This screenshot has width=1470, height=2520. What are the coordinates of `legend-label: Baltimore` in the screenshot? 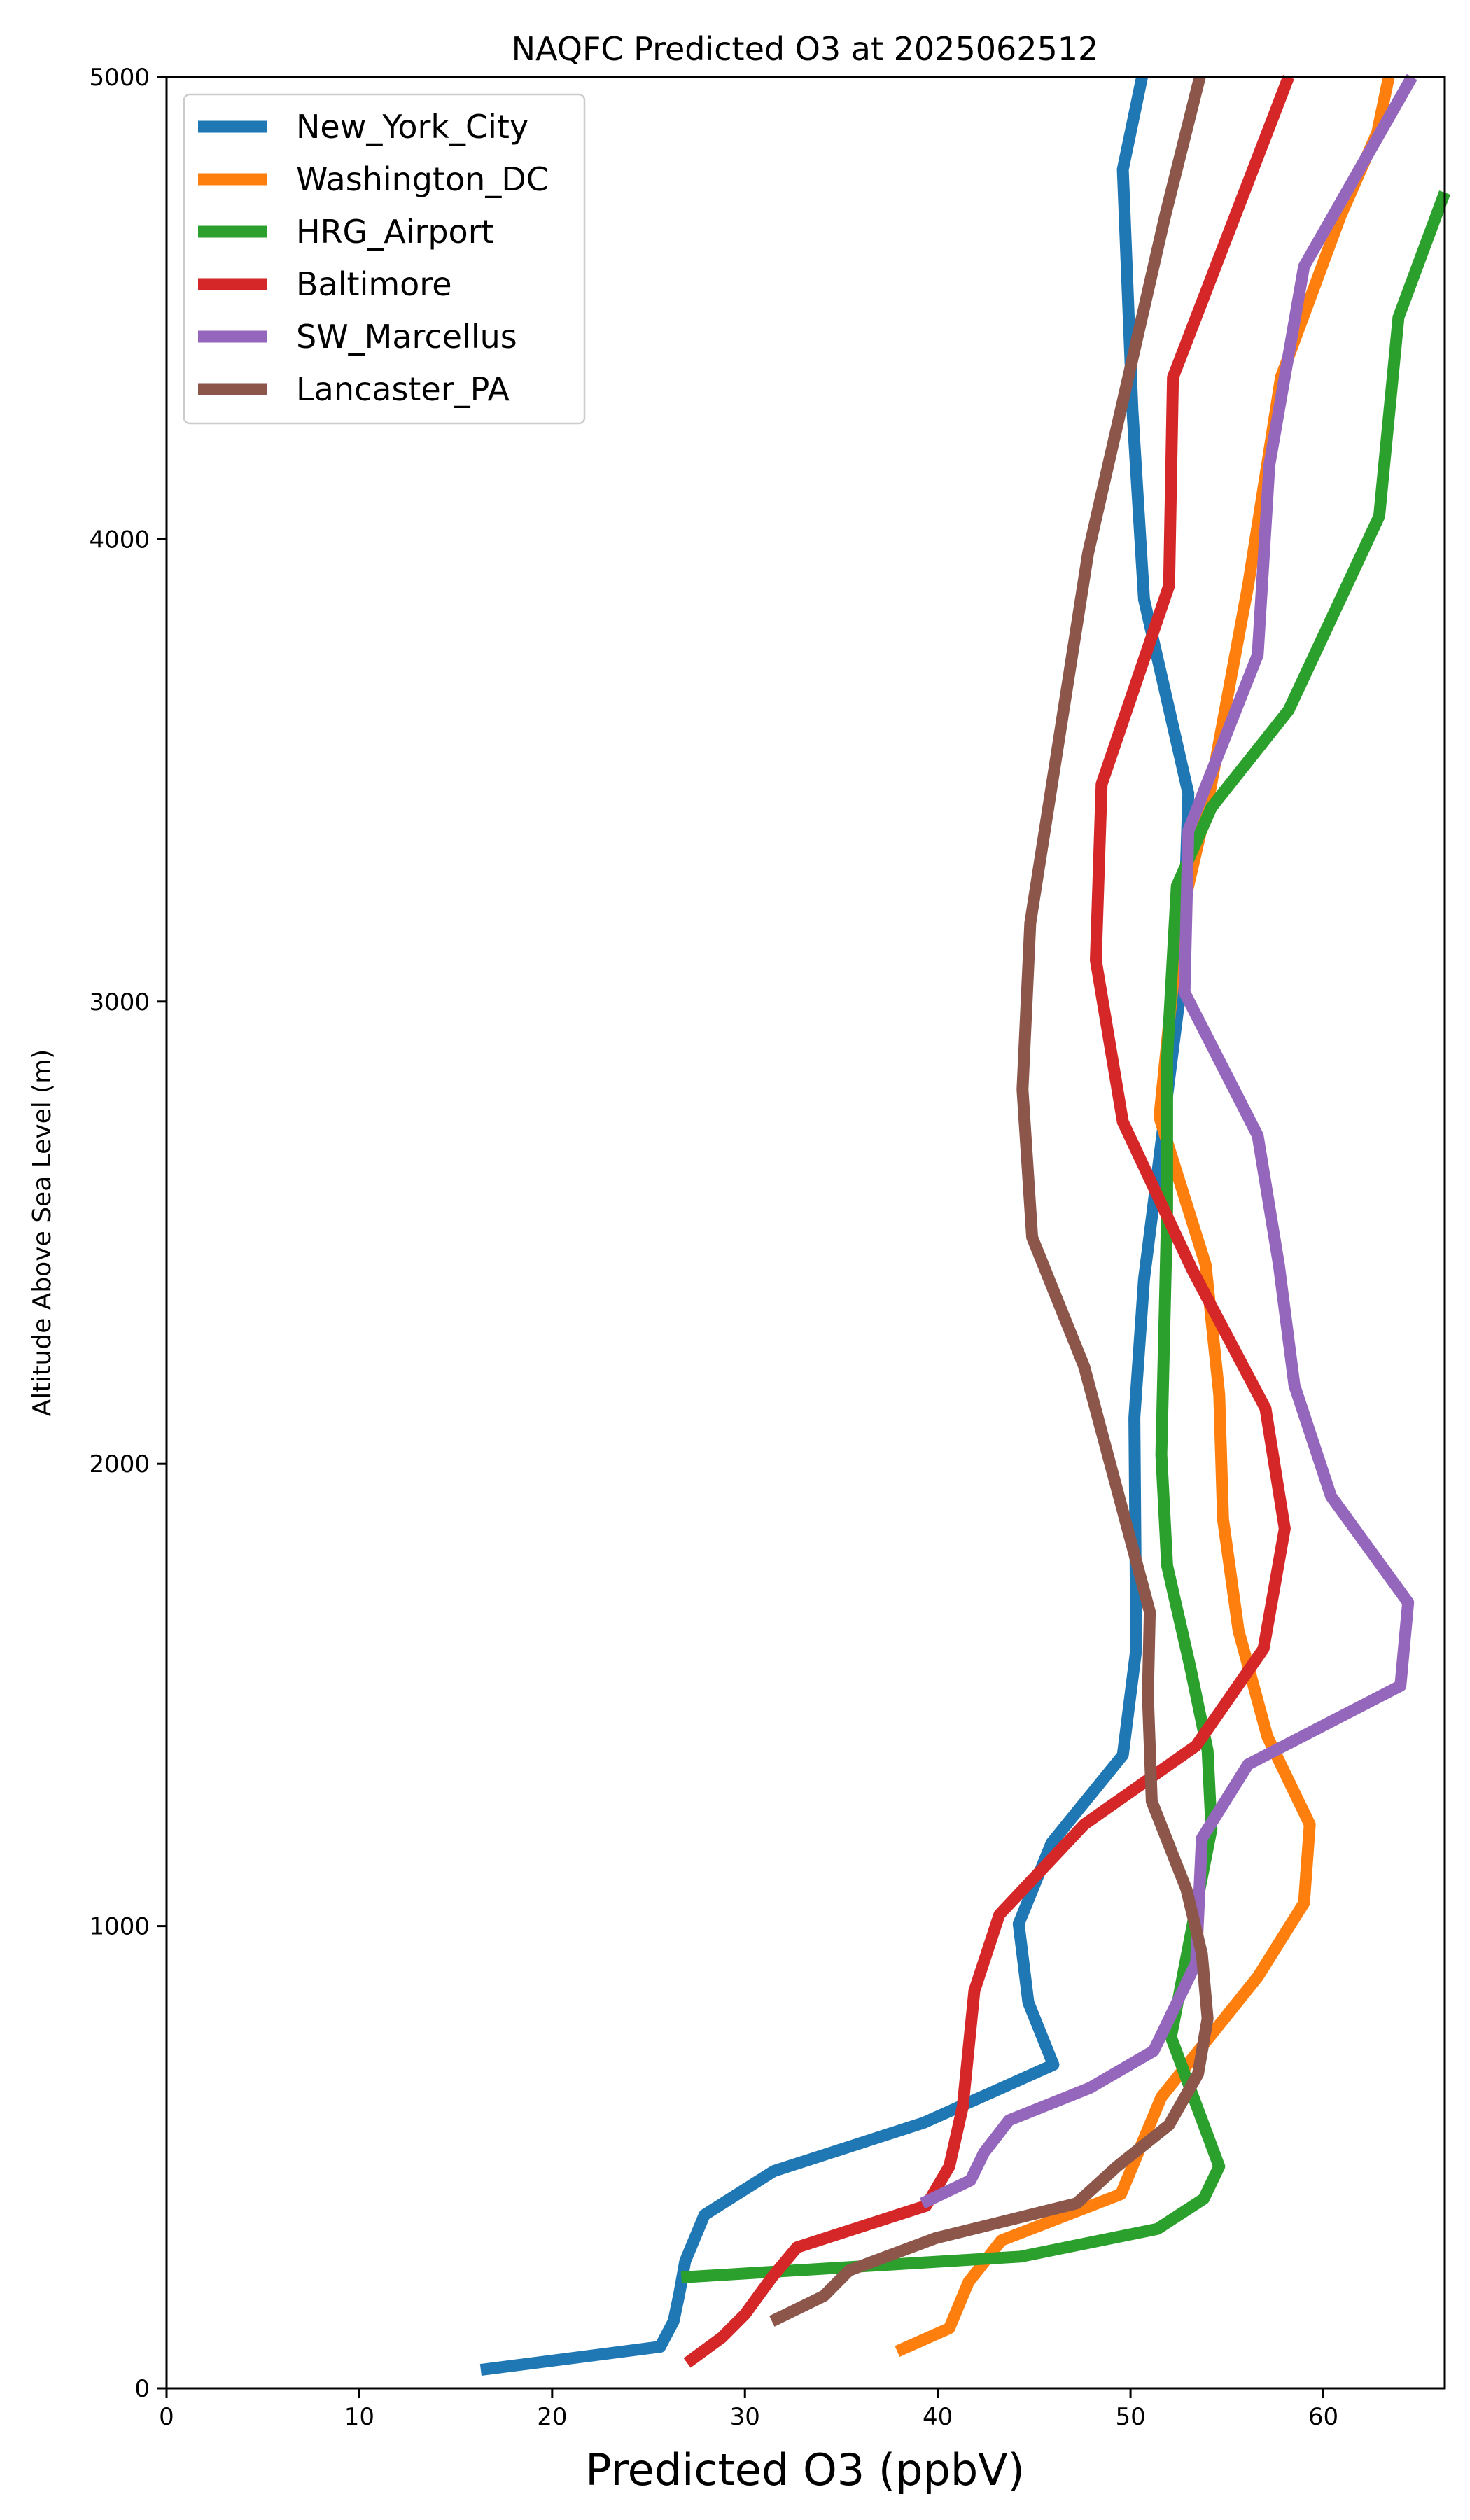 It's located at (374, 284).